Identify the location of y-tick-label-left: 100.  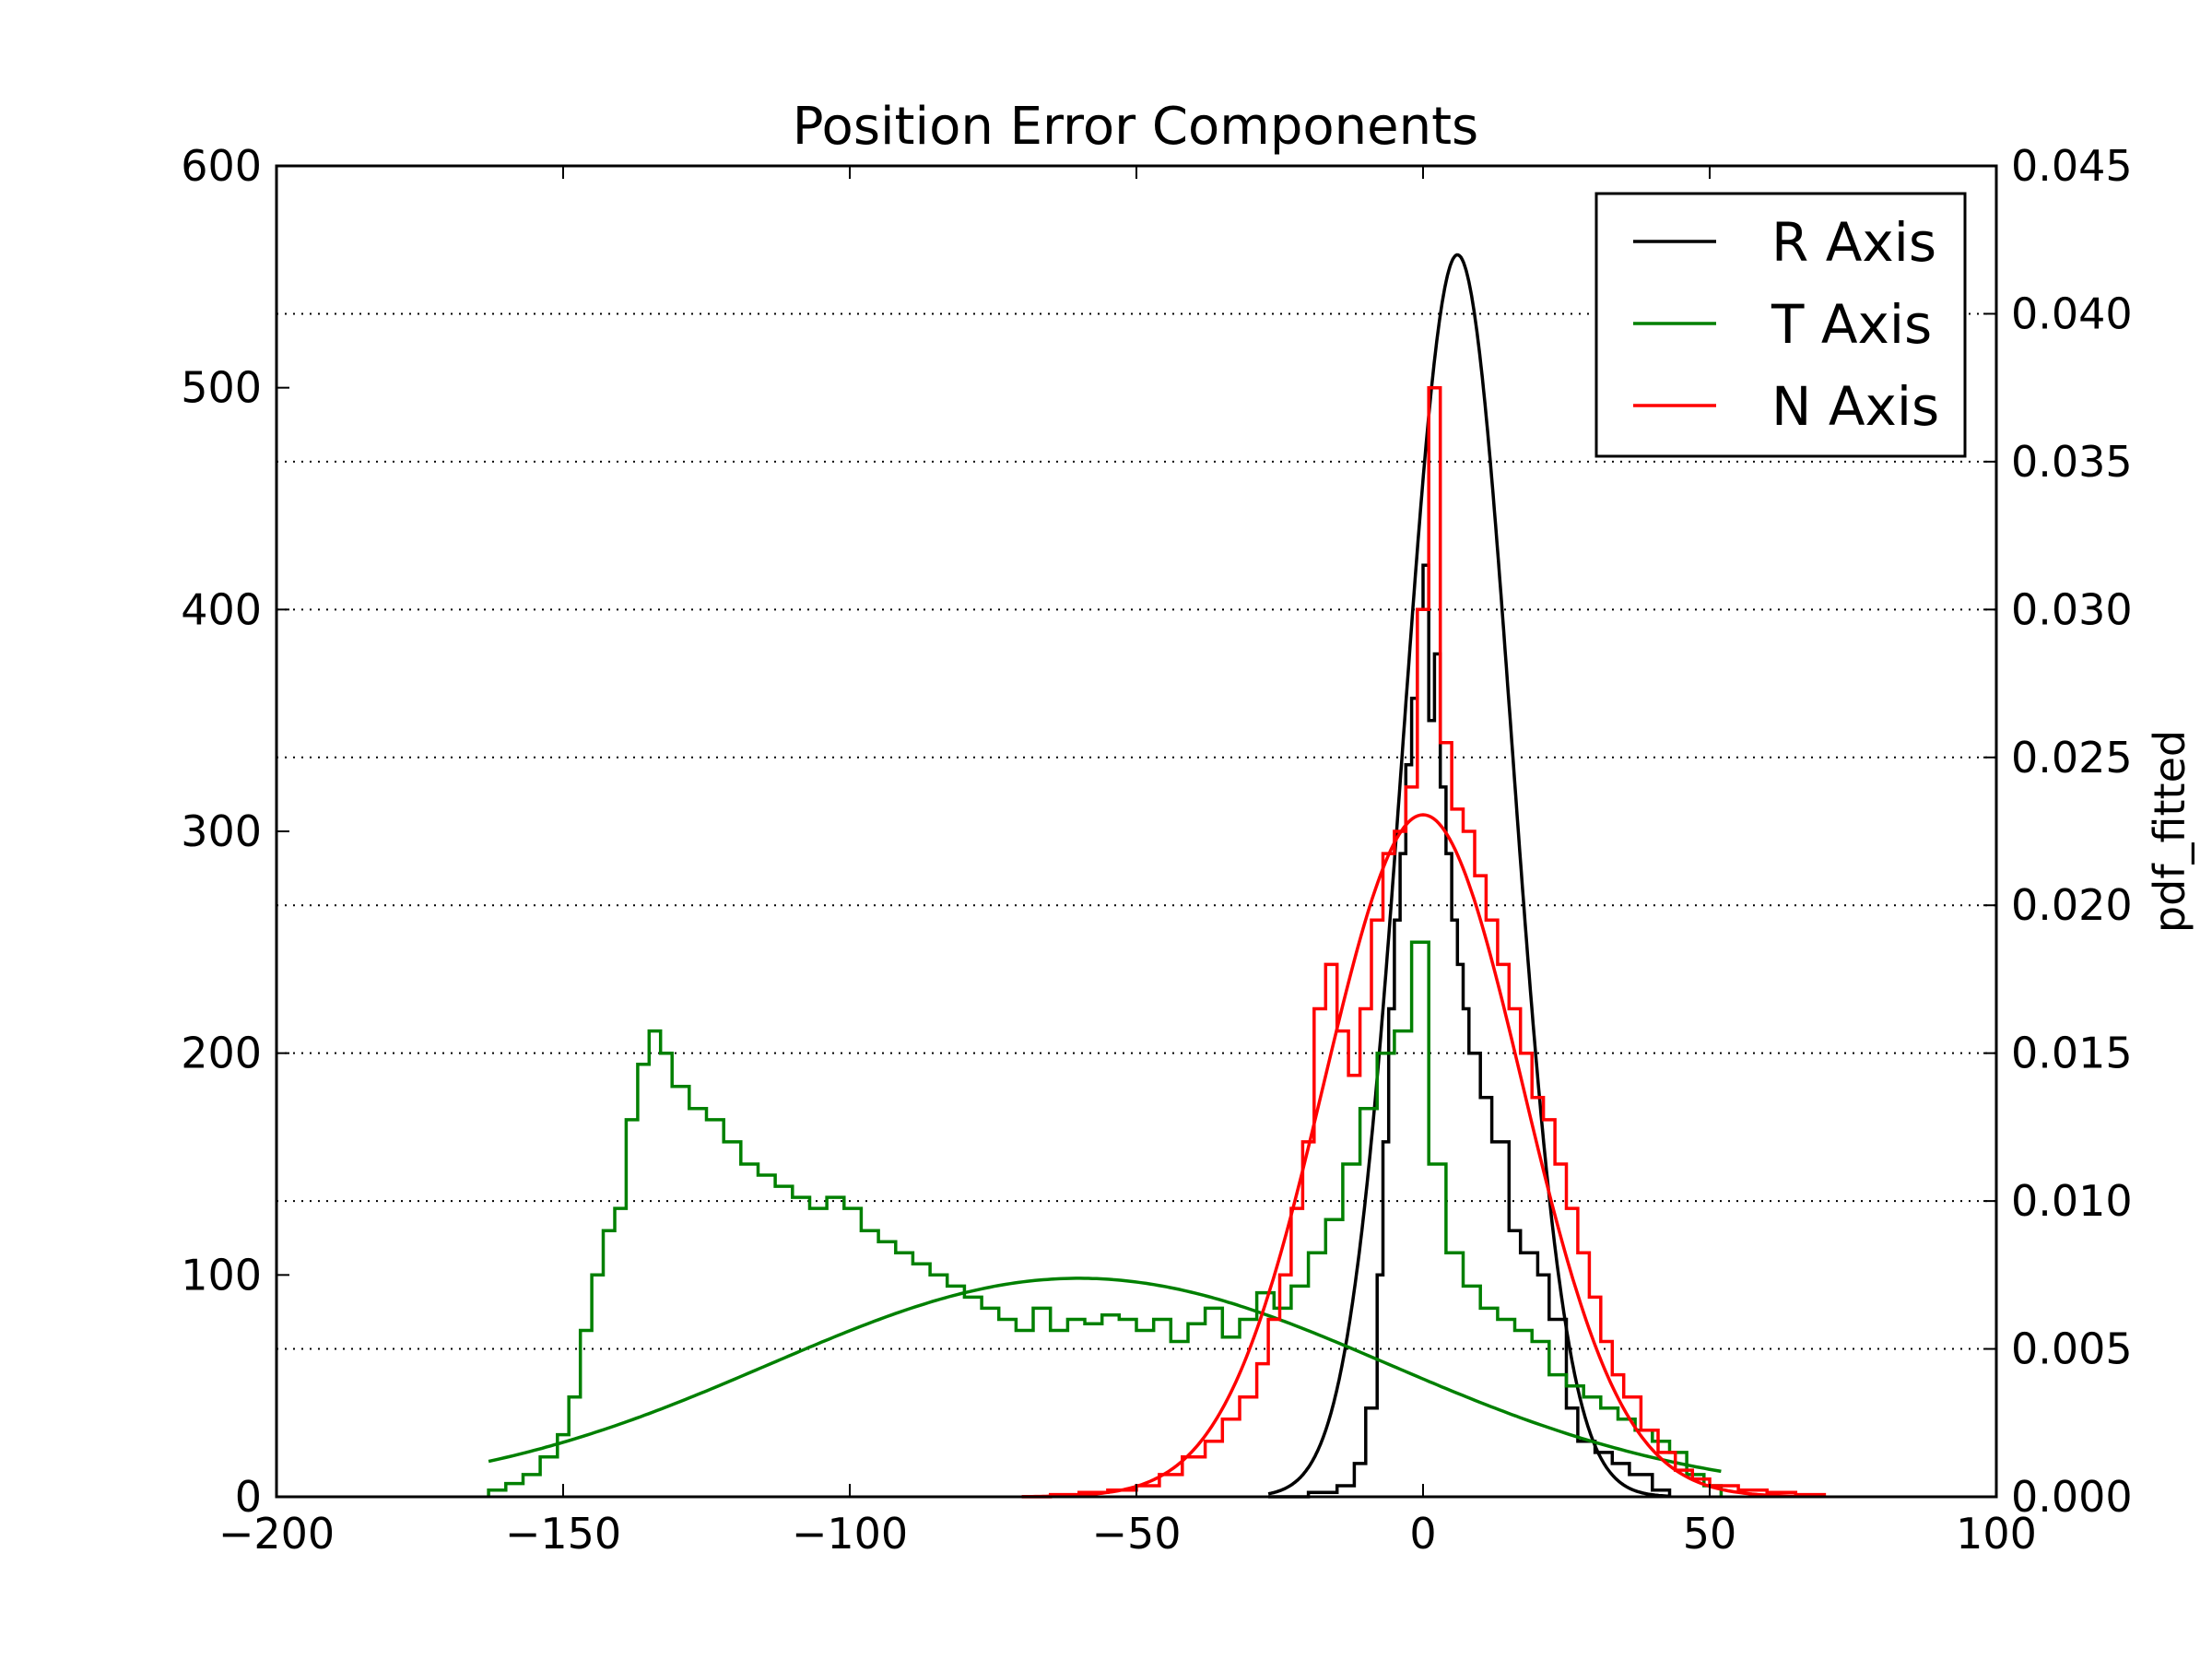
(221, 1275).